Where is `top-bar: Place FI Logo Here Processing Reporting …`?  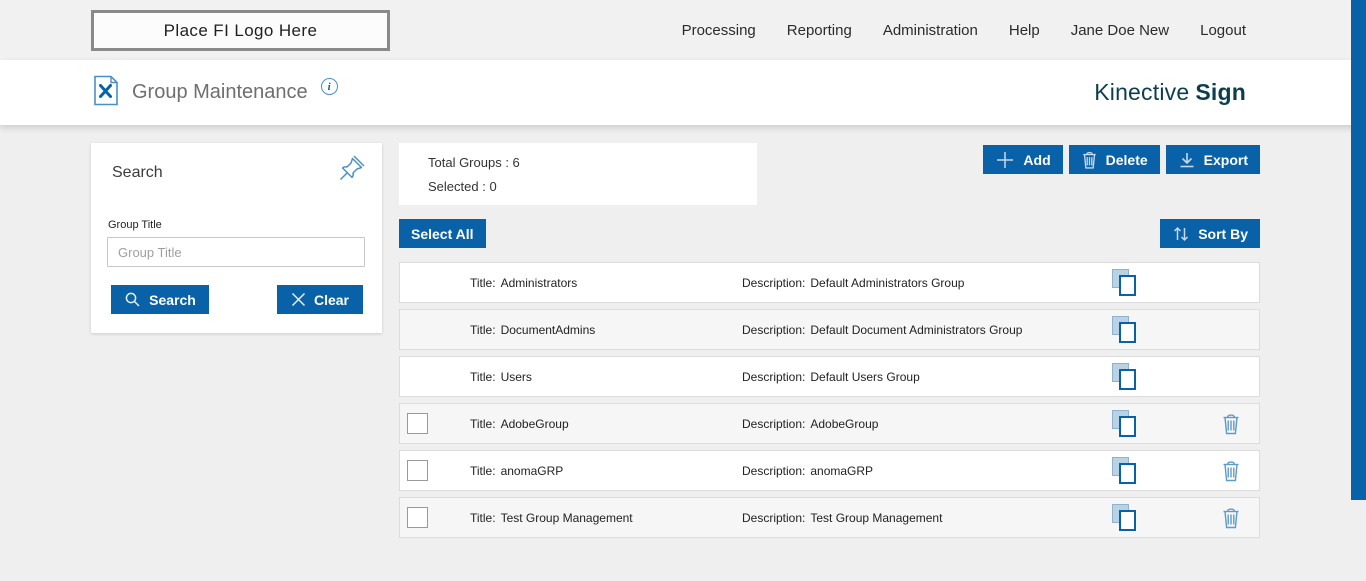 top-bar: Place FI Logo Here Processing Reporting … is located at coordinates (683, 30).